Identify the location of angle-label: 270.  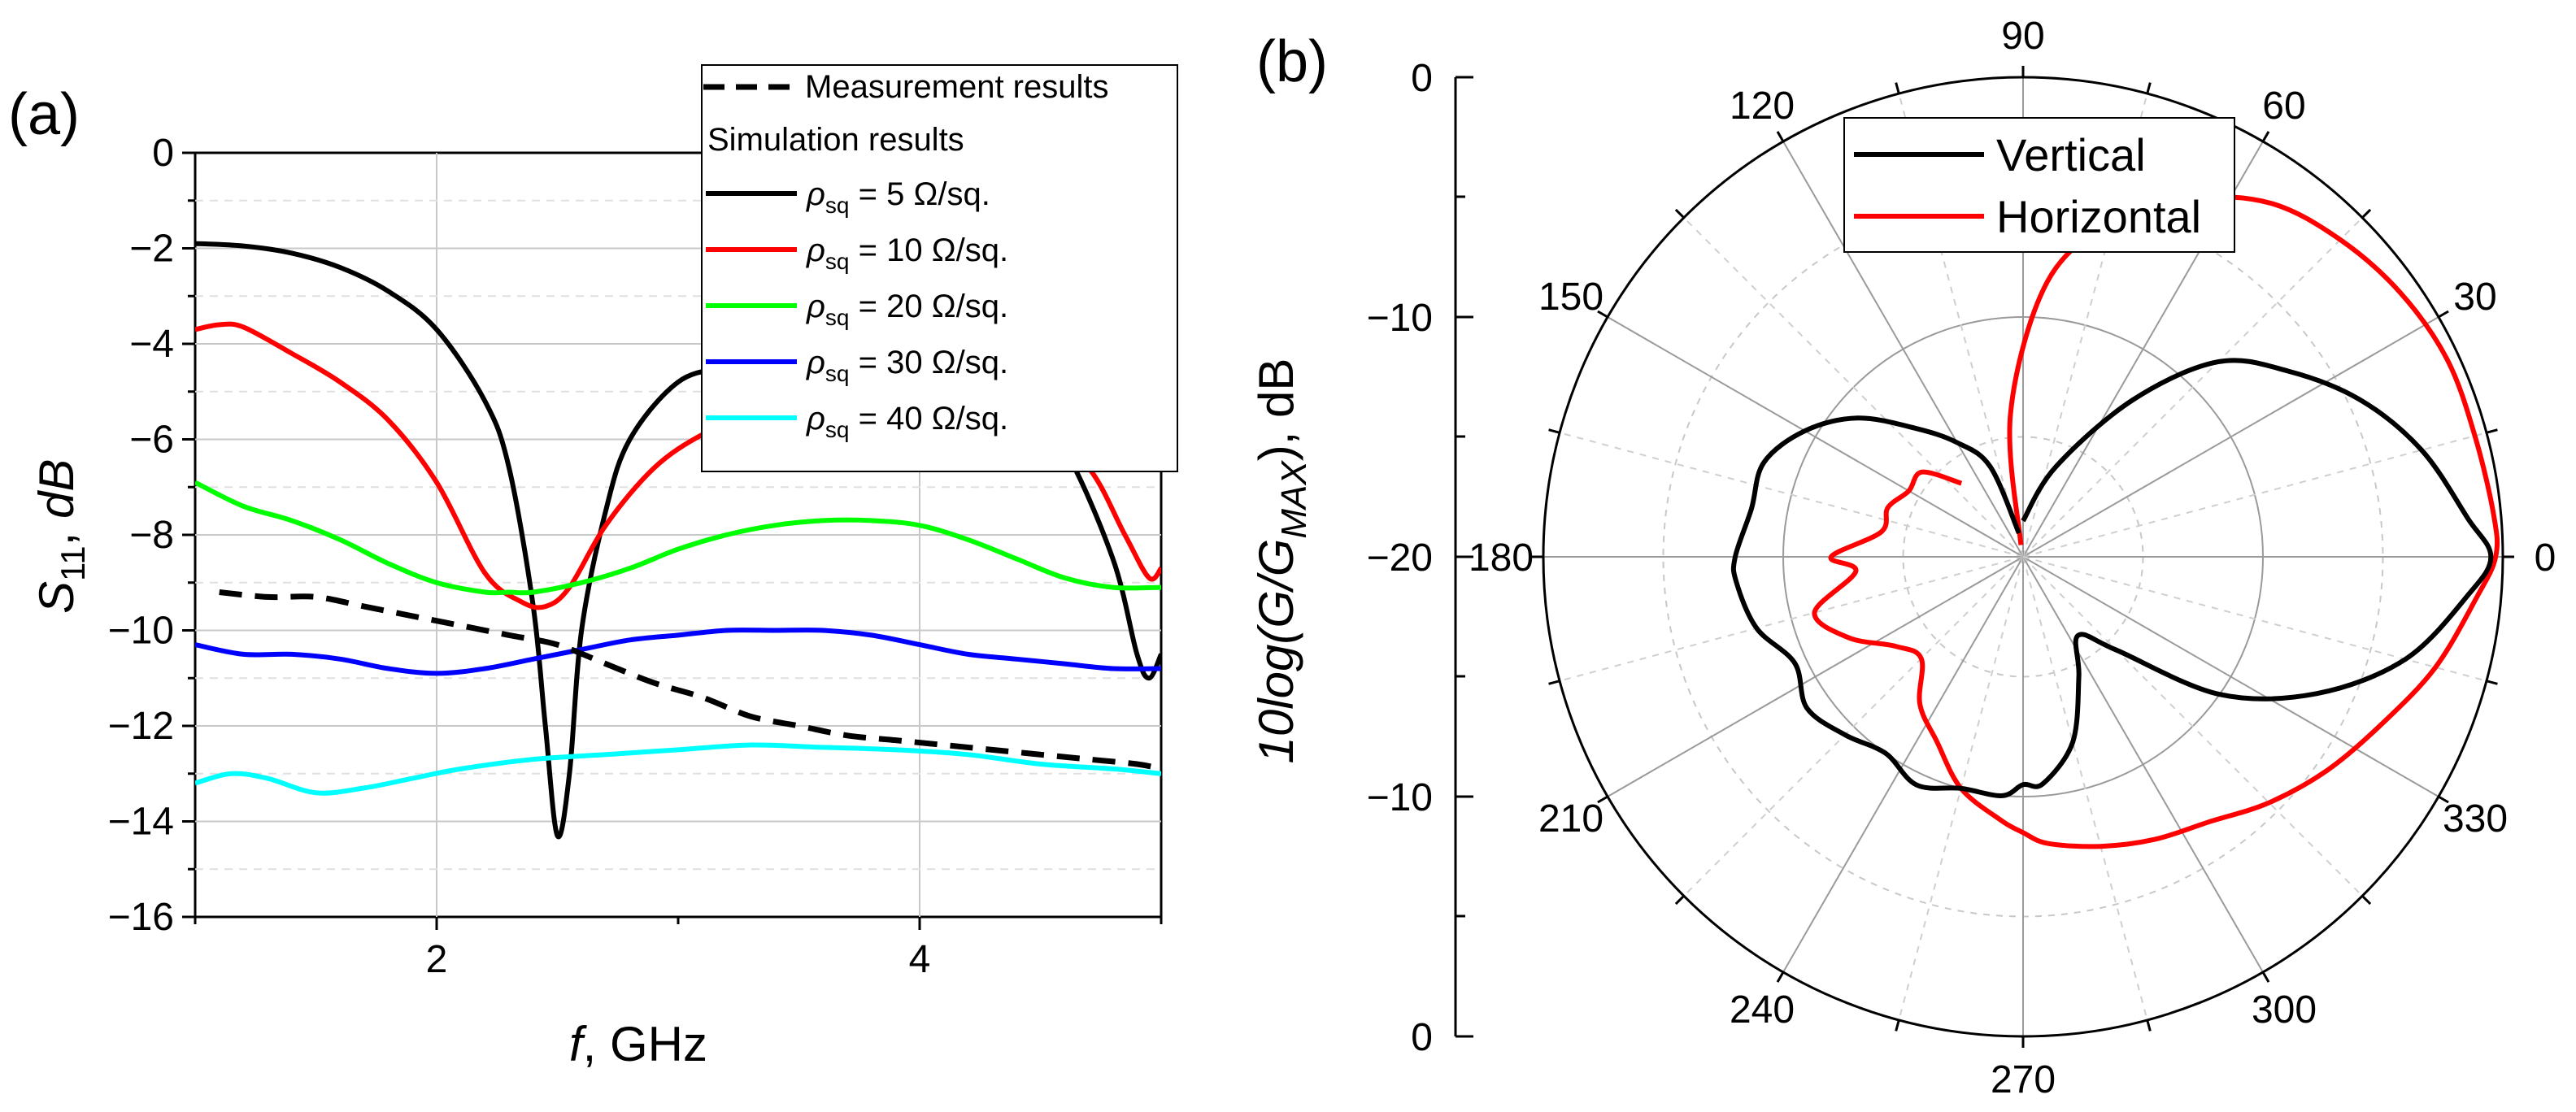
(2024, 1079).